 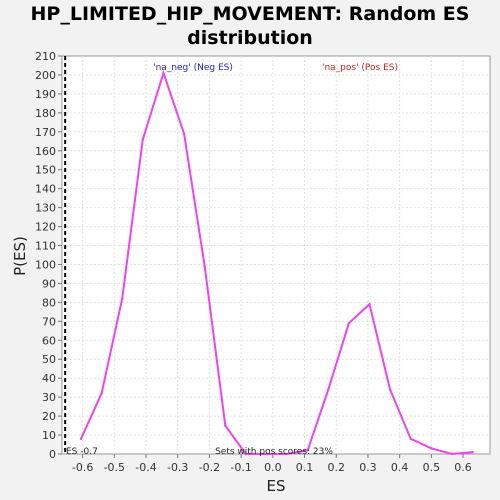 I want to click on x-tick-label: -0.5, so click(x=114, y=467).